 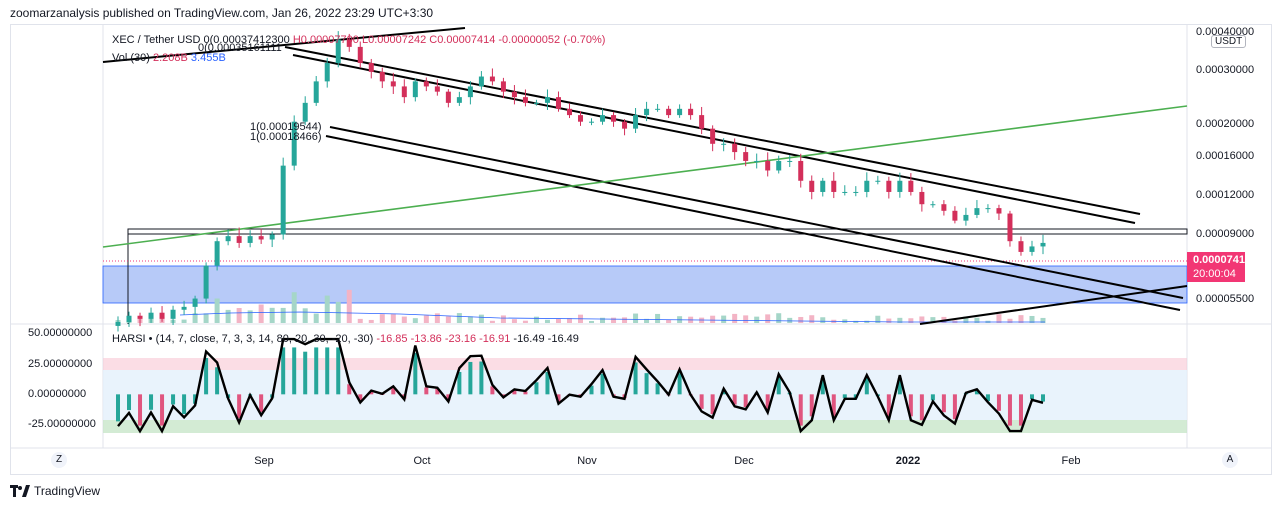 I want to click on currency-button: USDT, so click(x=1229, y=41).